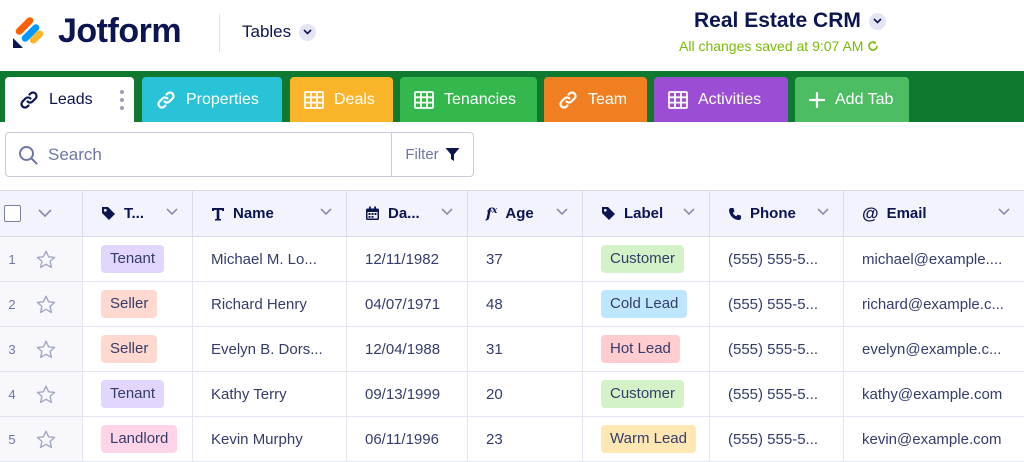 The height and width of the screenshot is (462, 1024). What do you see at coordinates (407, 304) in the screenshot?
I see `date-cell: 04/07/1971` at bounding box center [407, 304].